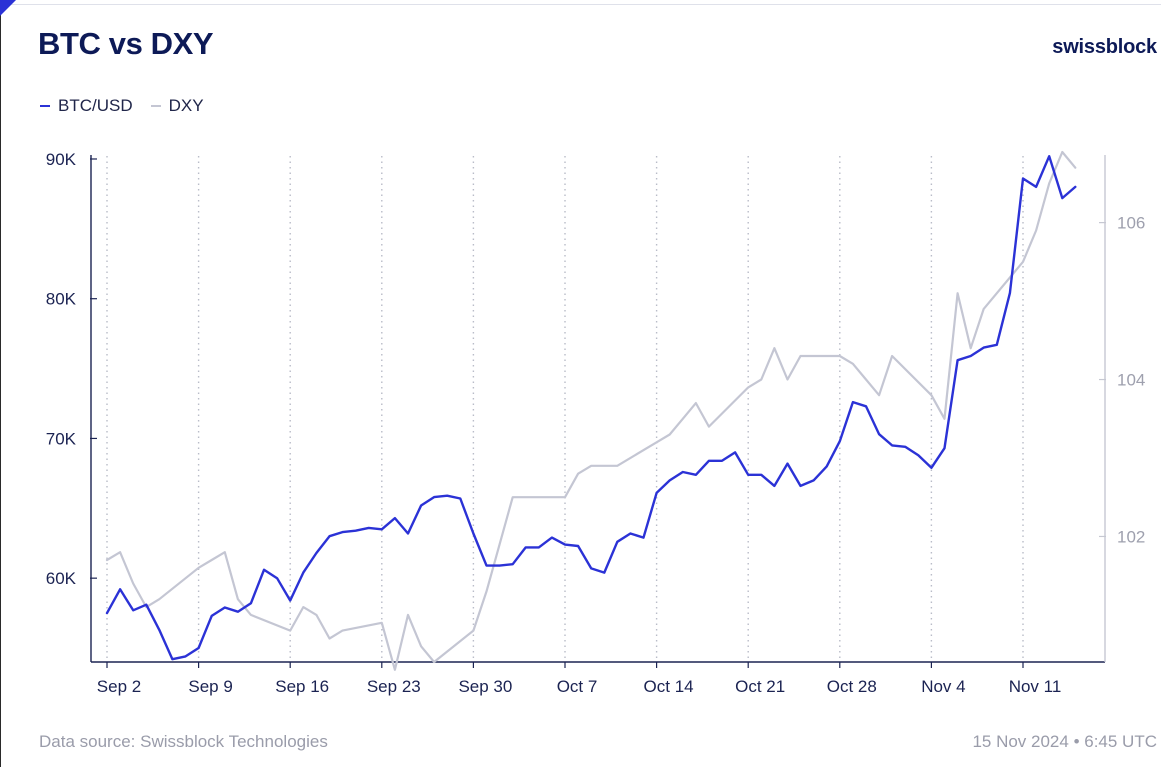 The width and height of the screenshot is (1161, 767). What do you see at coordinates (394, 686) in the screenshot?
I see `x-tick-label: Sep 23` at bounding box center [394, 686].